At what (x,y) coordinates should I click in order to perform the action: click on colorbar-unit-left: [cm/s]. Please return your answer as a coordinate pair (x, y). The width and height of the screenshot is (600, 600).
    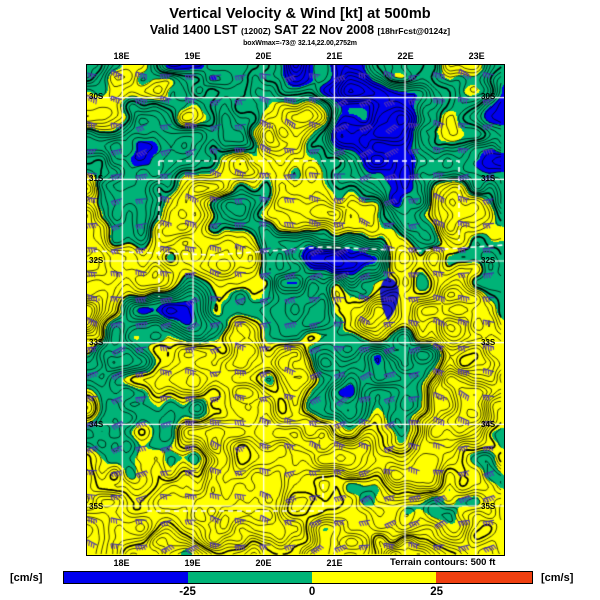
    Looking at the image, I should click on (26, 578).